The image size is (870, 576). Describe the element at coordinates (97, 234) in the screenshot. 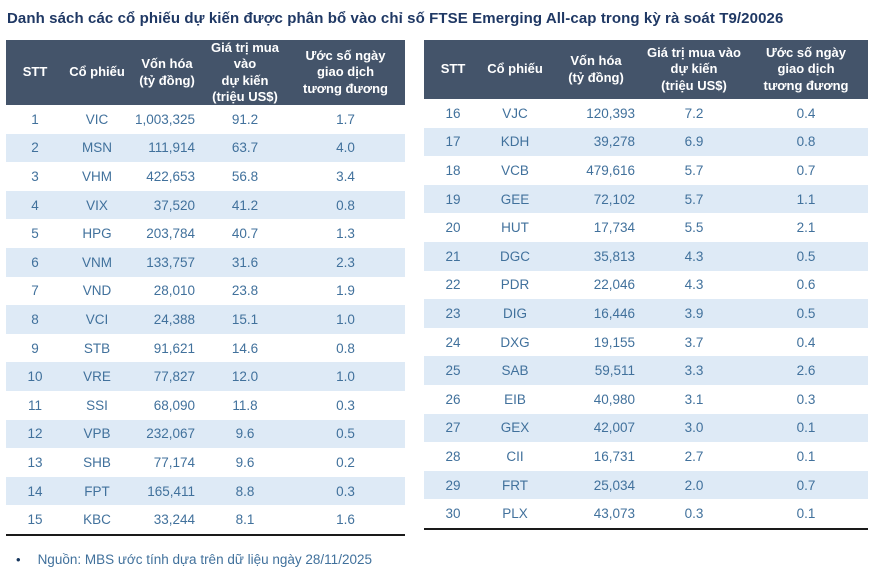

I see `ticker-cell: HPG` at that location.